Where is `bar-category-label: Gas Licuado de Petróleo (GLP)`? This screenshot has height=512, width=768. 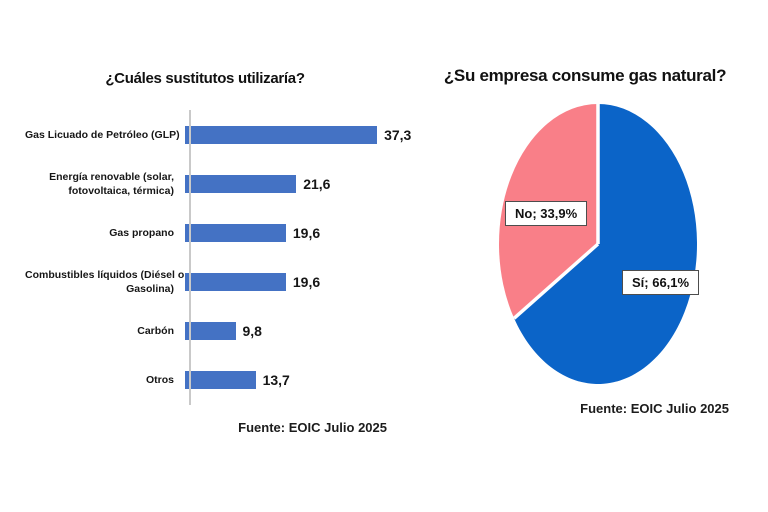
bar-category-label: Gas Licuado de Petróleo (GLP) is located at coordinates (102, 134).